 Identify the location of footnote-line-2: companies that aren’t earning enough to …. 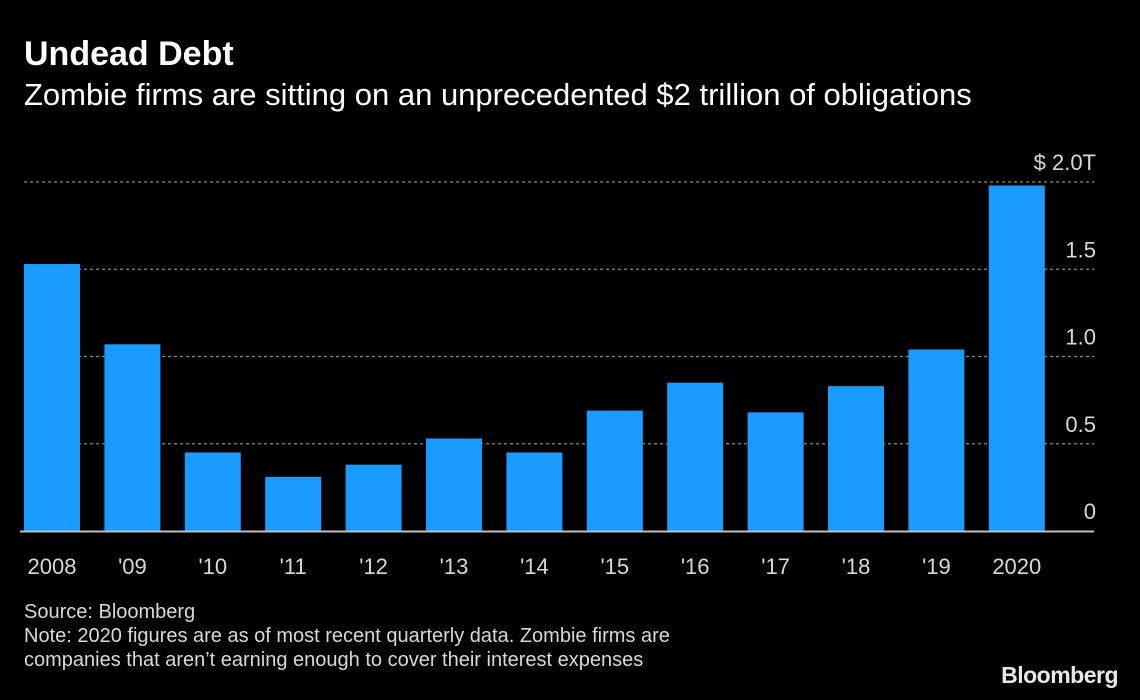
(334, 660).